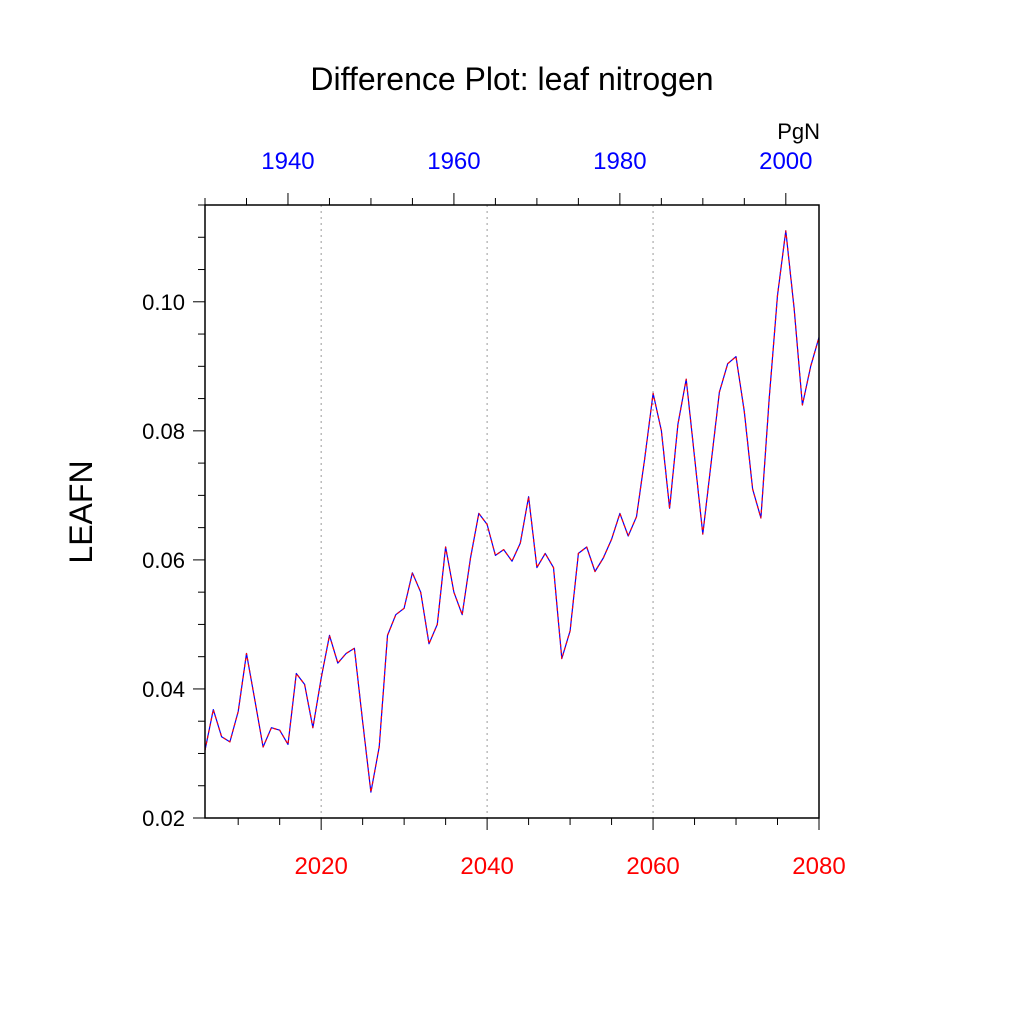 The image size is (1024, 1024). I want to click on top-tick-label: 1980, so click(619, 161).